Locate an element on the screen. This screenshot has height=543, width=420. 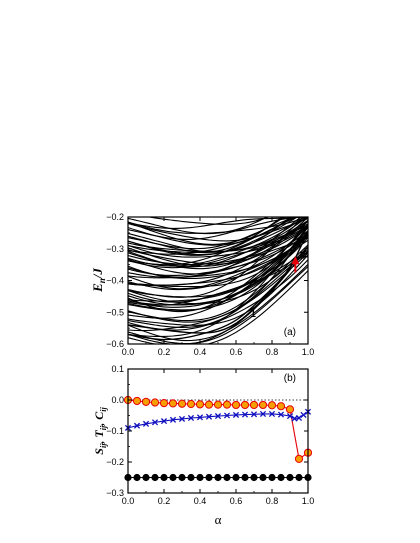
energy-level-second is located at coordinates (218, 294).